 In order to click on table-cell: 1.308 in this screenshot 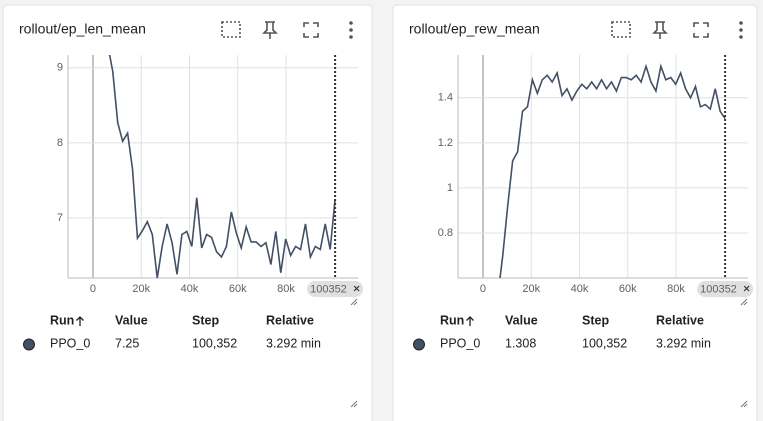, I will do `click(520, 343)`.